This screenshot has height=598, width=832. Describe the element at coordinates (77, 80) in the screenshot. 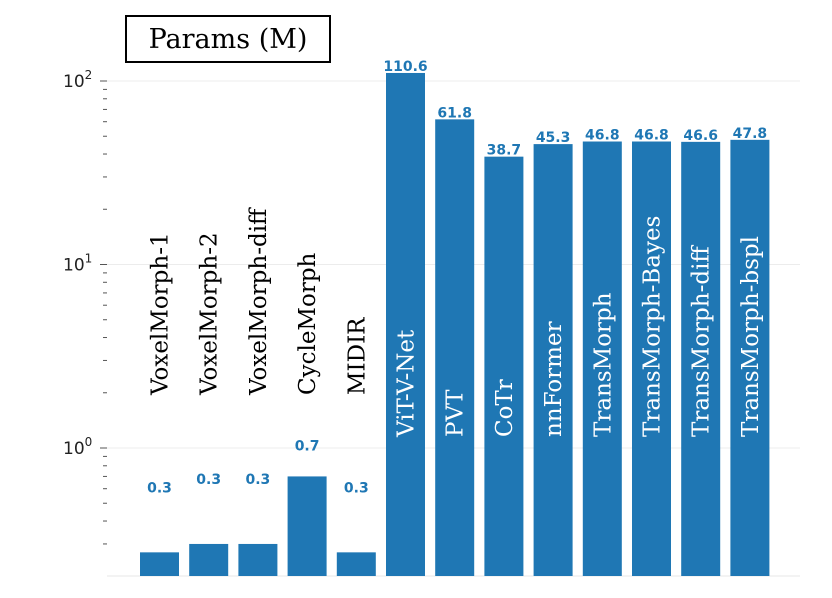

I see `y-tick-label: 10²` at that location.